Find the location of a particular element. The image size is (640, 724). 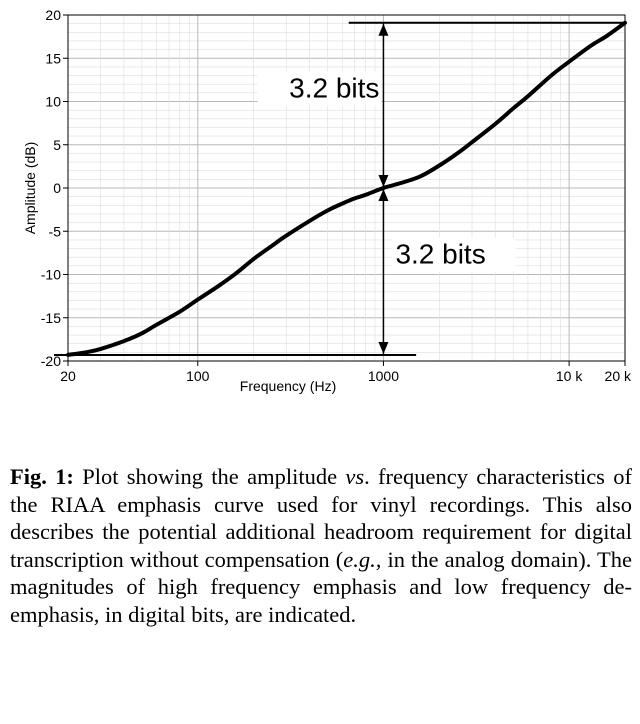

y-tick-label: 10 is located at coordinates (53, 102).